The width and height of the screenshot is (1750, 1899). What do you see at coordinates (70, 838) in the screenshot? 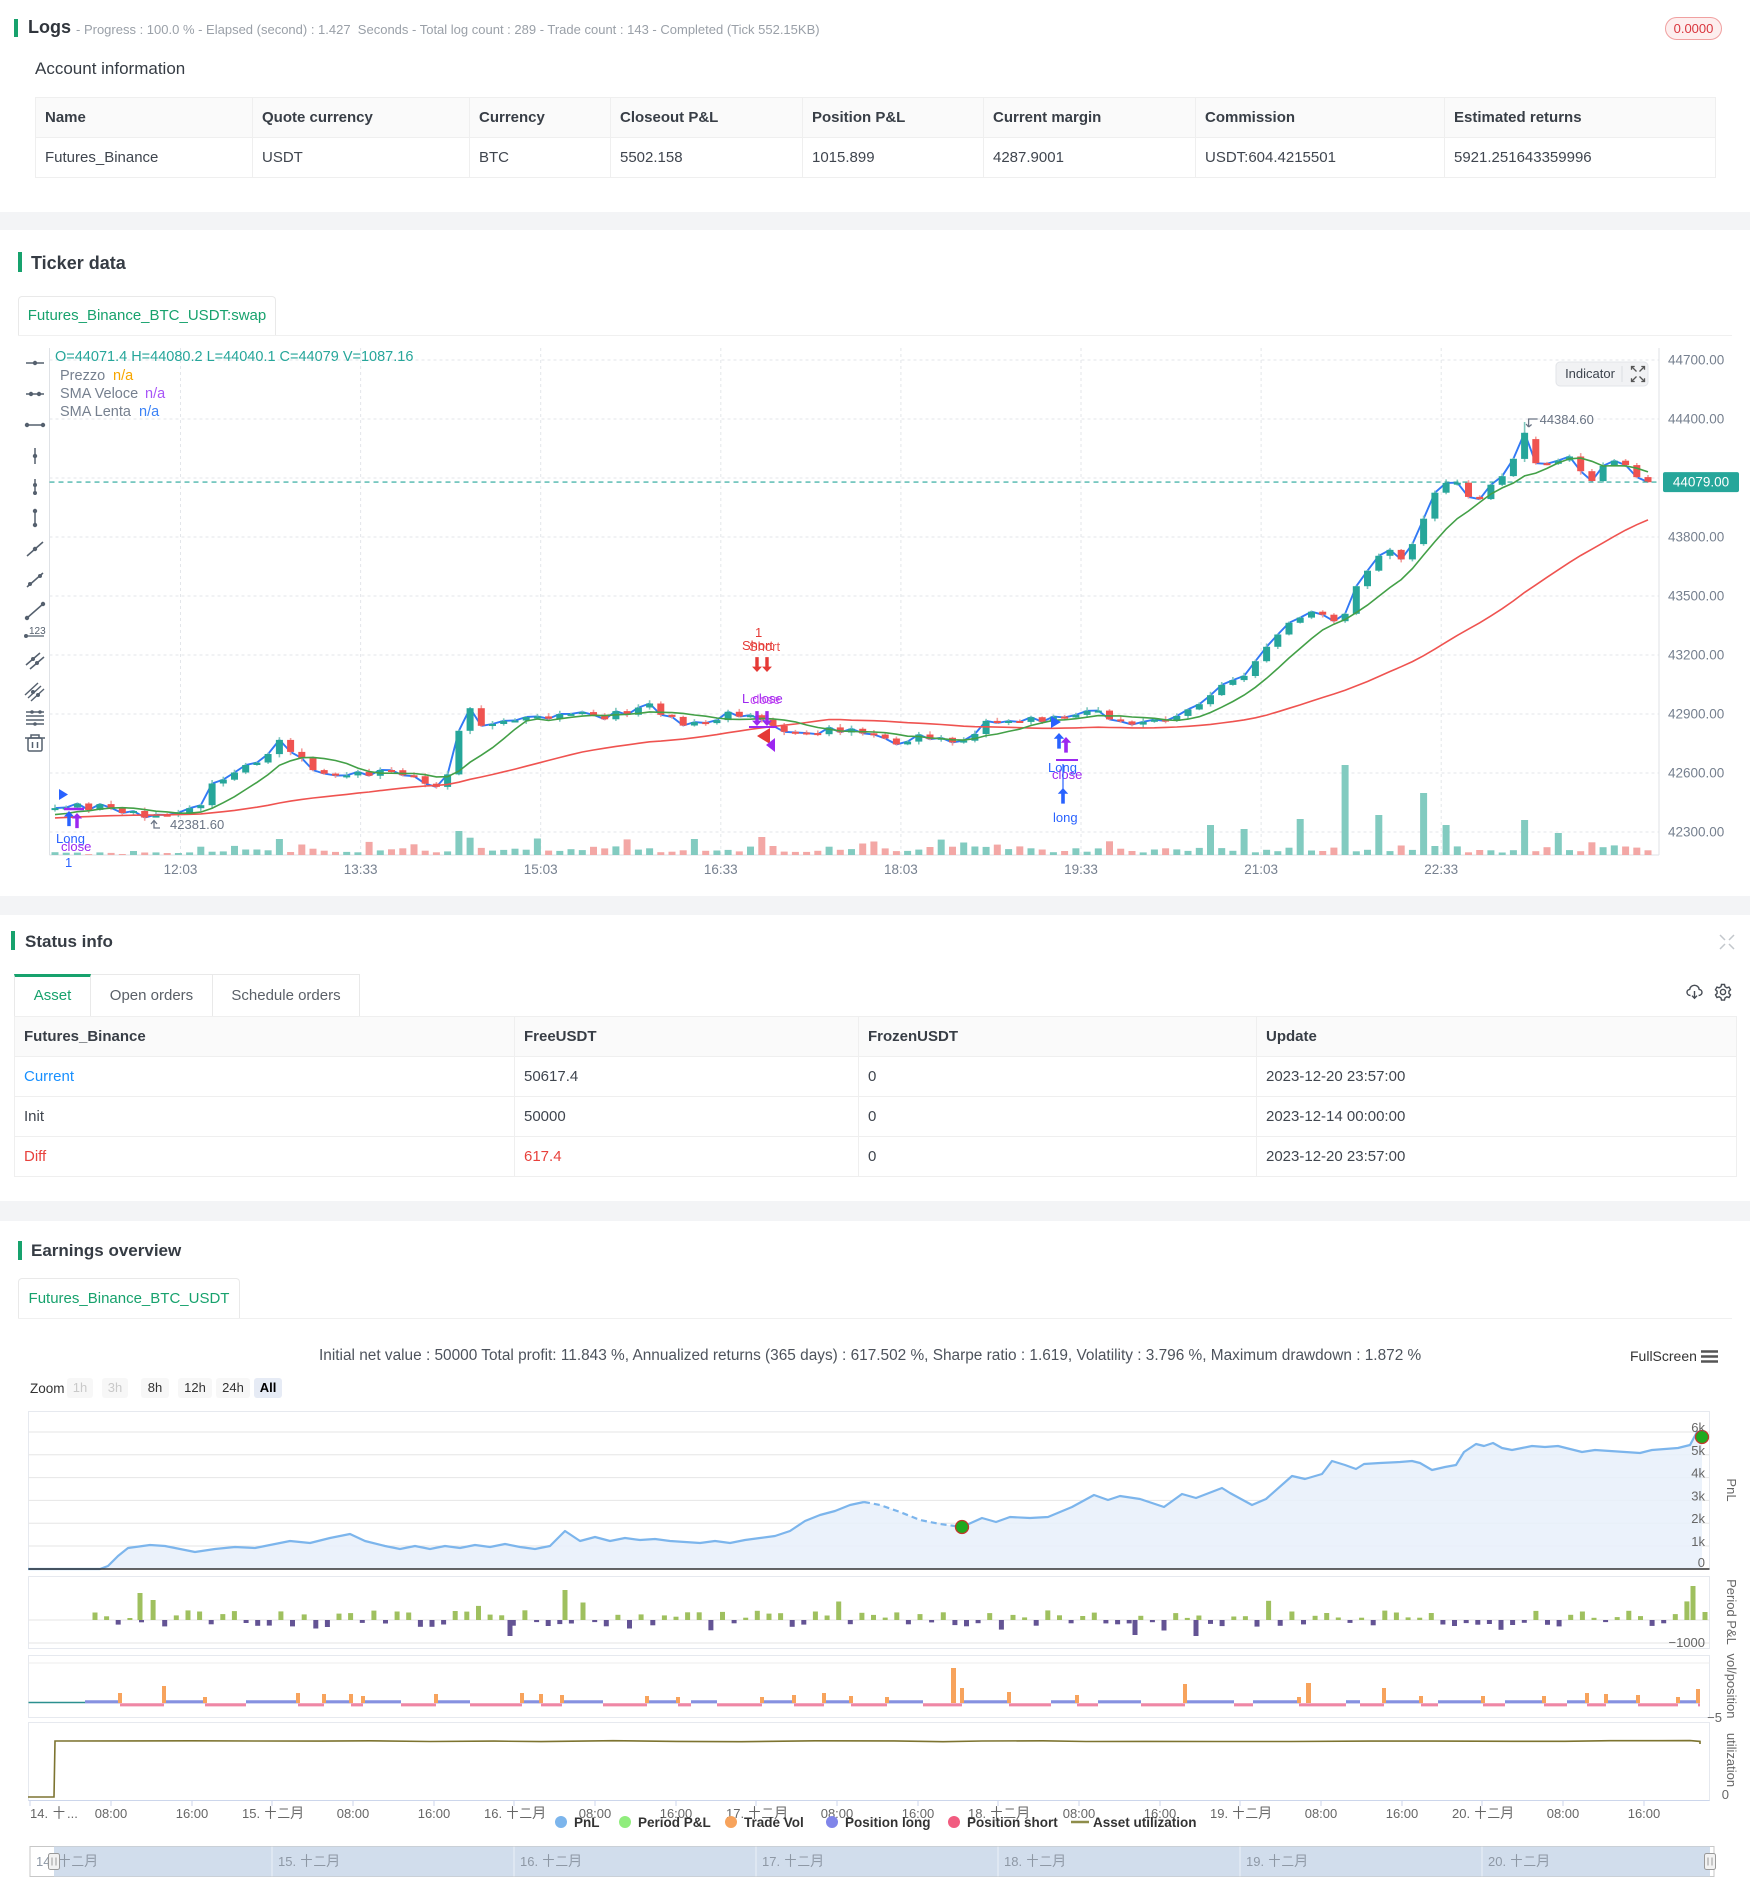
I see `svg-text: Long` at bounding box center [70, 838].